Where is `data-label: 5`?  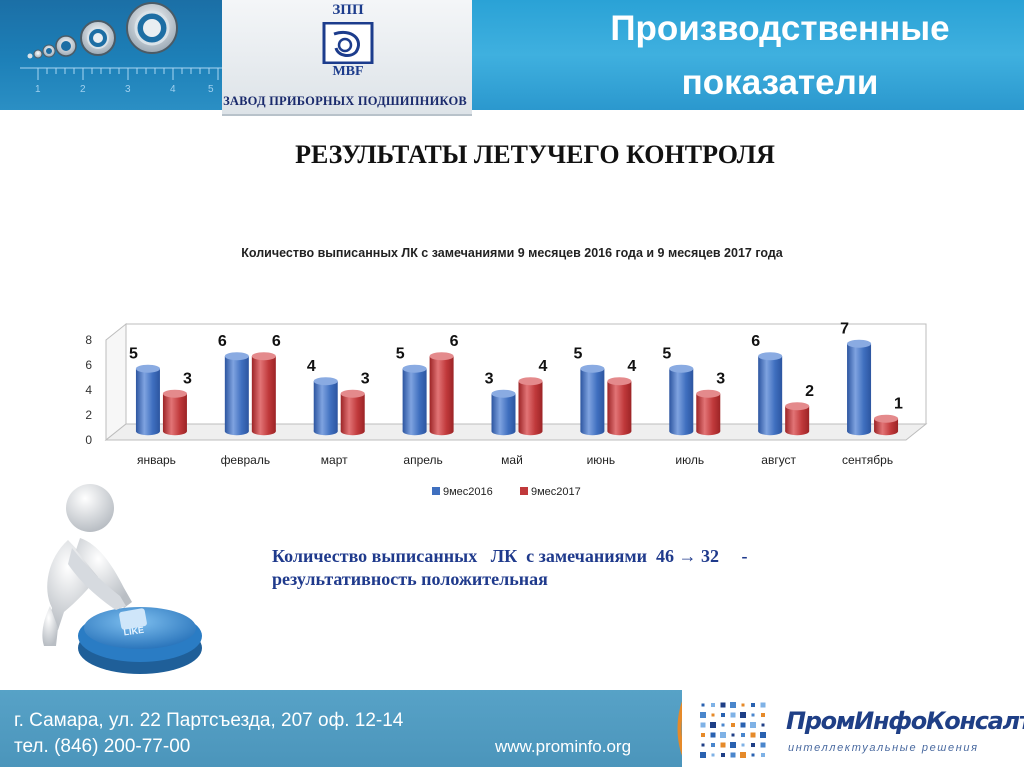
data-label: 5 is located at coordinates (577, 354).